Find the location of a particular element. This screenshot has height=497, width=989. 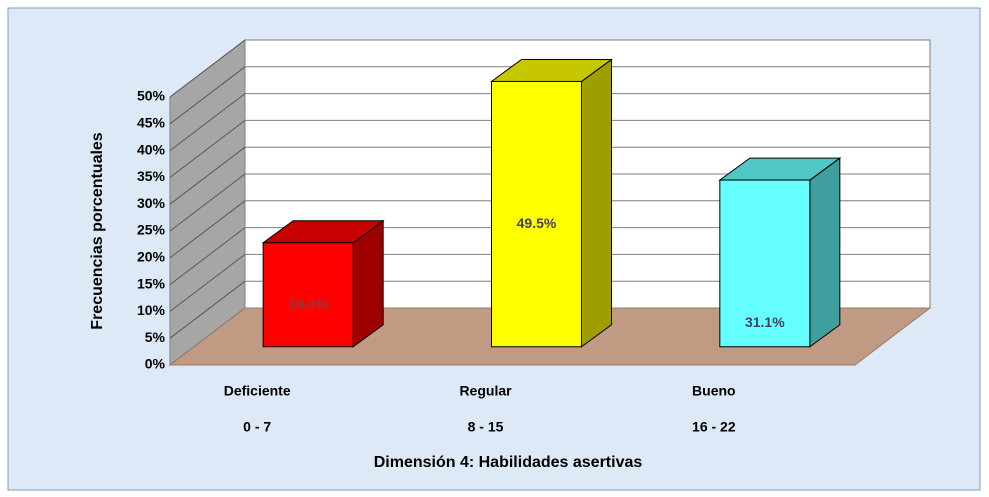

y-tick-label: 40% is located at coordinates (151, 149).